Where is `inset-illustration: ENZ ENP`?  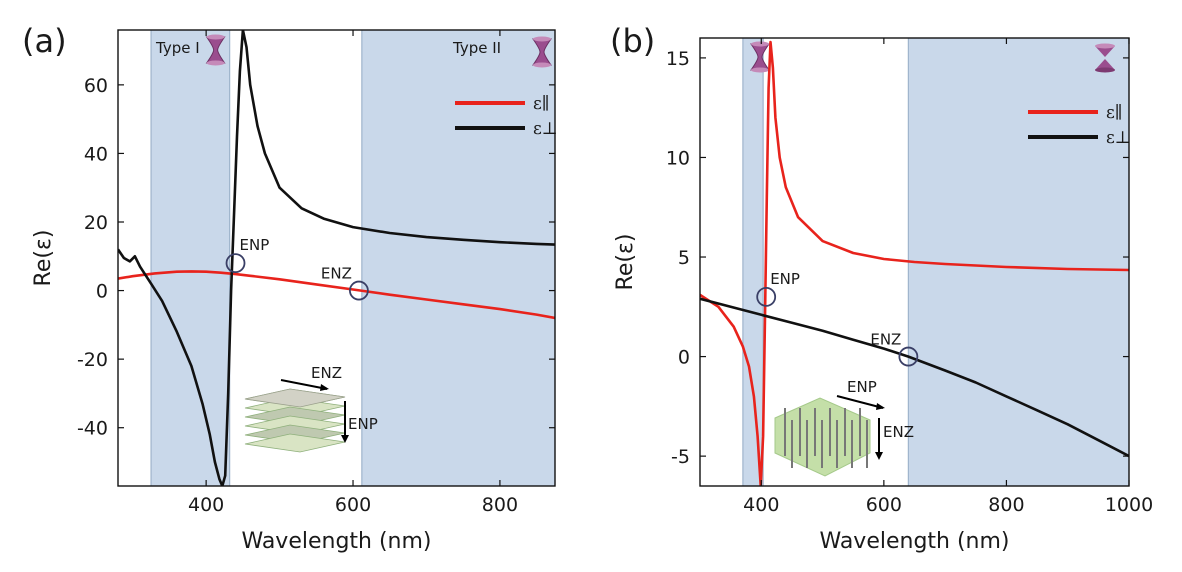 inset-illustration: ENZ ENP is located at coordinates (311, 408).